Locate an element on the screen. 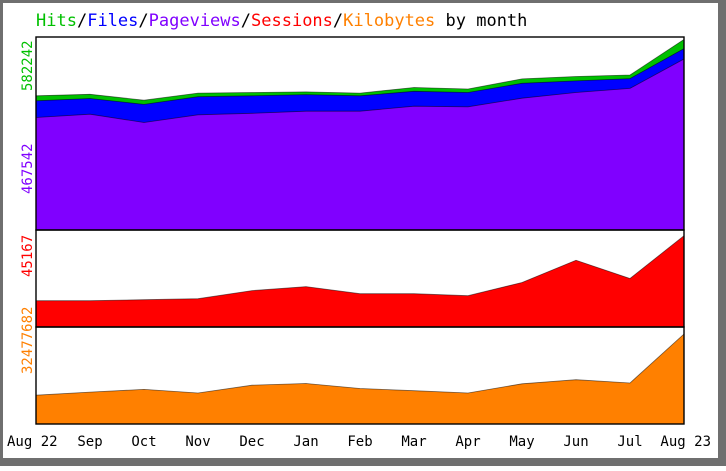 Image resolution: width=726 pixels, height=471 pixels. line-sessions is located at coordinates (360, 268).